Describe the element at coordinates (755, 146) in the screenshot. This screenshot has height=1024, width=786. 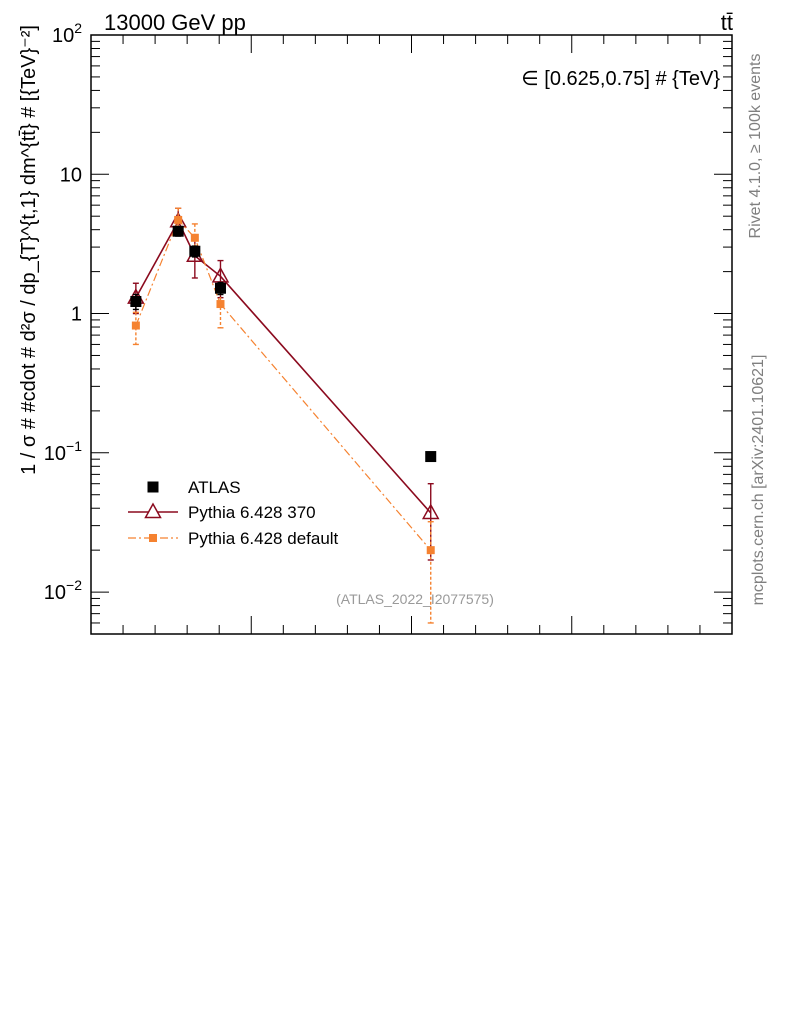
I see `rivet-label: Rivet 4.1.0, ≥ 100k events` at that location.